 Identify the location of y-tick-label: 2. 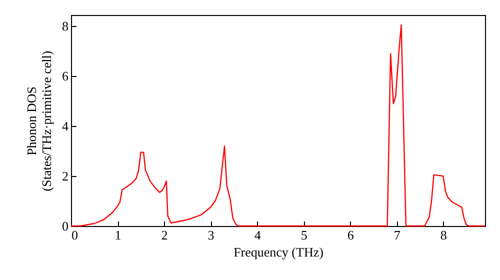
(65, 176).